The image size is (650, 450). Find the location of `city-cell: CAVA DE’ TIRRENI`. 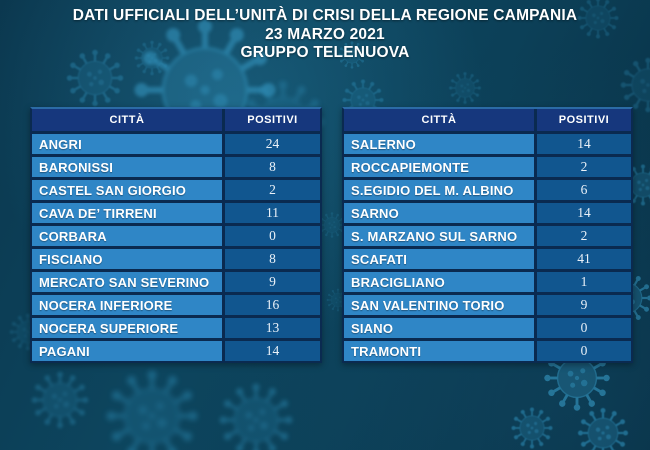

city-cell: CAVA DE’ TIRRENI is located at coordinates (127, 213).